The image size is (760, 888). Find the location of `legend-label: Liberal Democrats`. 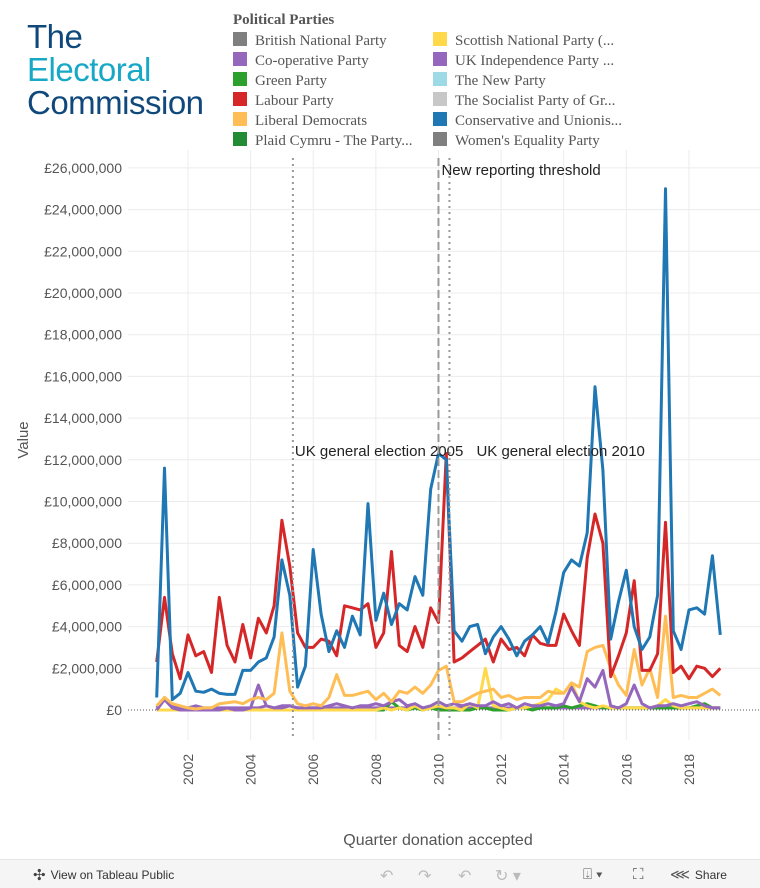

legend-label: Liberal Democrats is located at coordinates (311, 120).